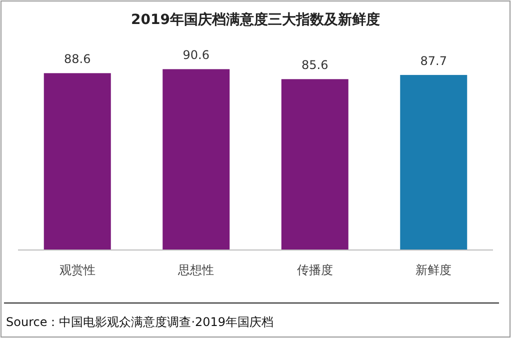  Describe the element at coordinates (314, 270) in the screenshot. I see `x-tick-label: 传播度` at that location.